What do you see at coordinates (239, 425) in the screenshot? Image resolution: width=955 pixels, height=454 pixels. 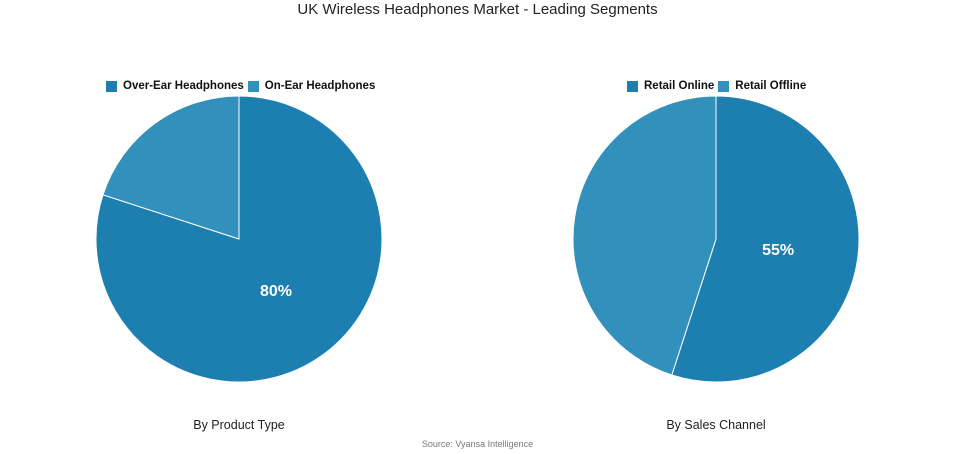 I see `caption-product-type: By Product Type` at bounding box center [239, 425].